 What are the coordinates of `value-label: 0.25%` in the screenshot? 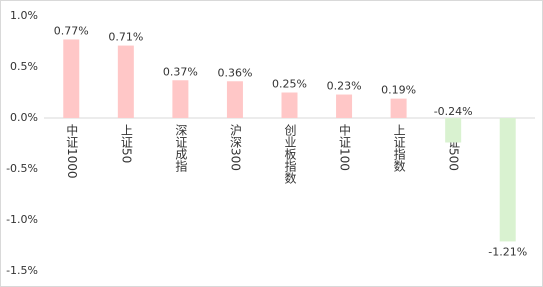 It's located at (289, 84).